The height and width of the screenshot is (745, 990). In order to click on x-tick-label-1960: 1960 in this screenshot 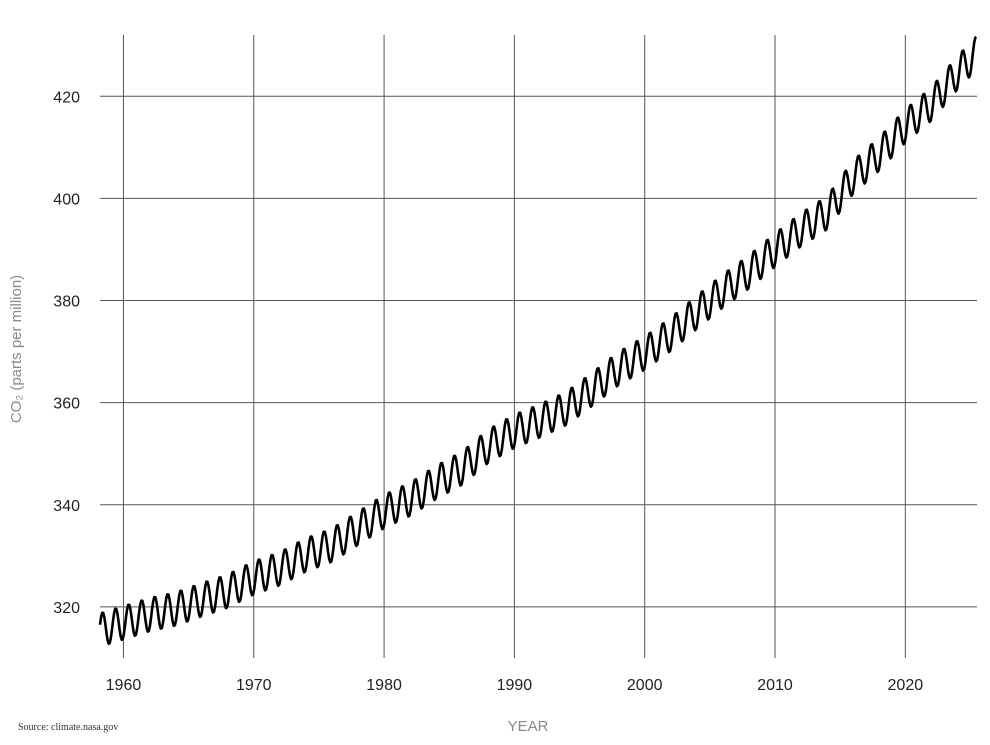, I will do `click(124, 685)`.